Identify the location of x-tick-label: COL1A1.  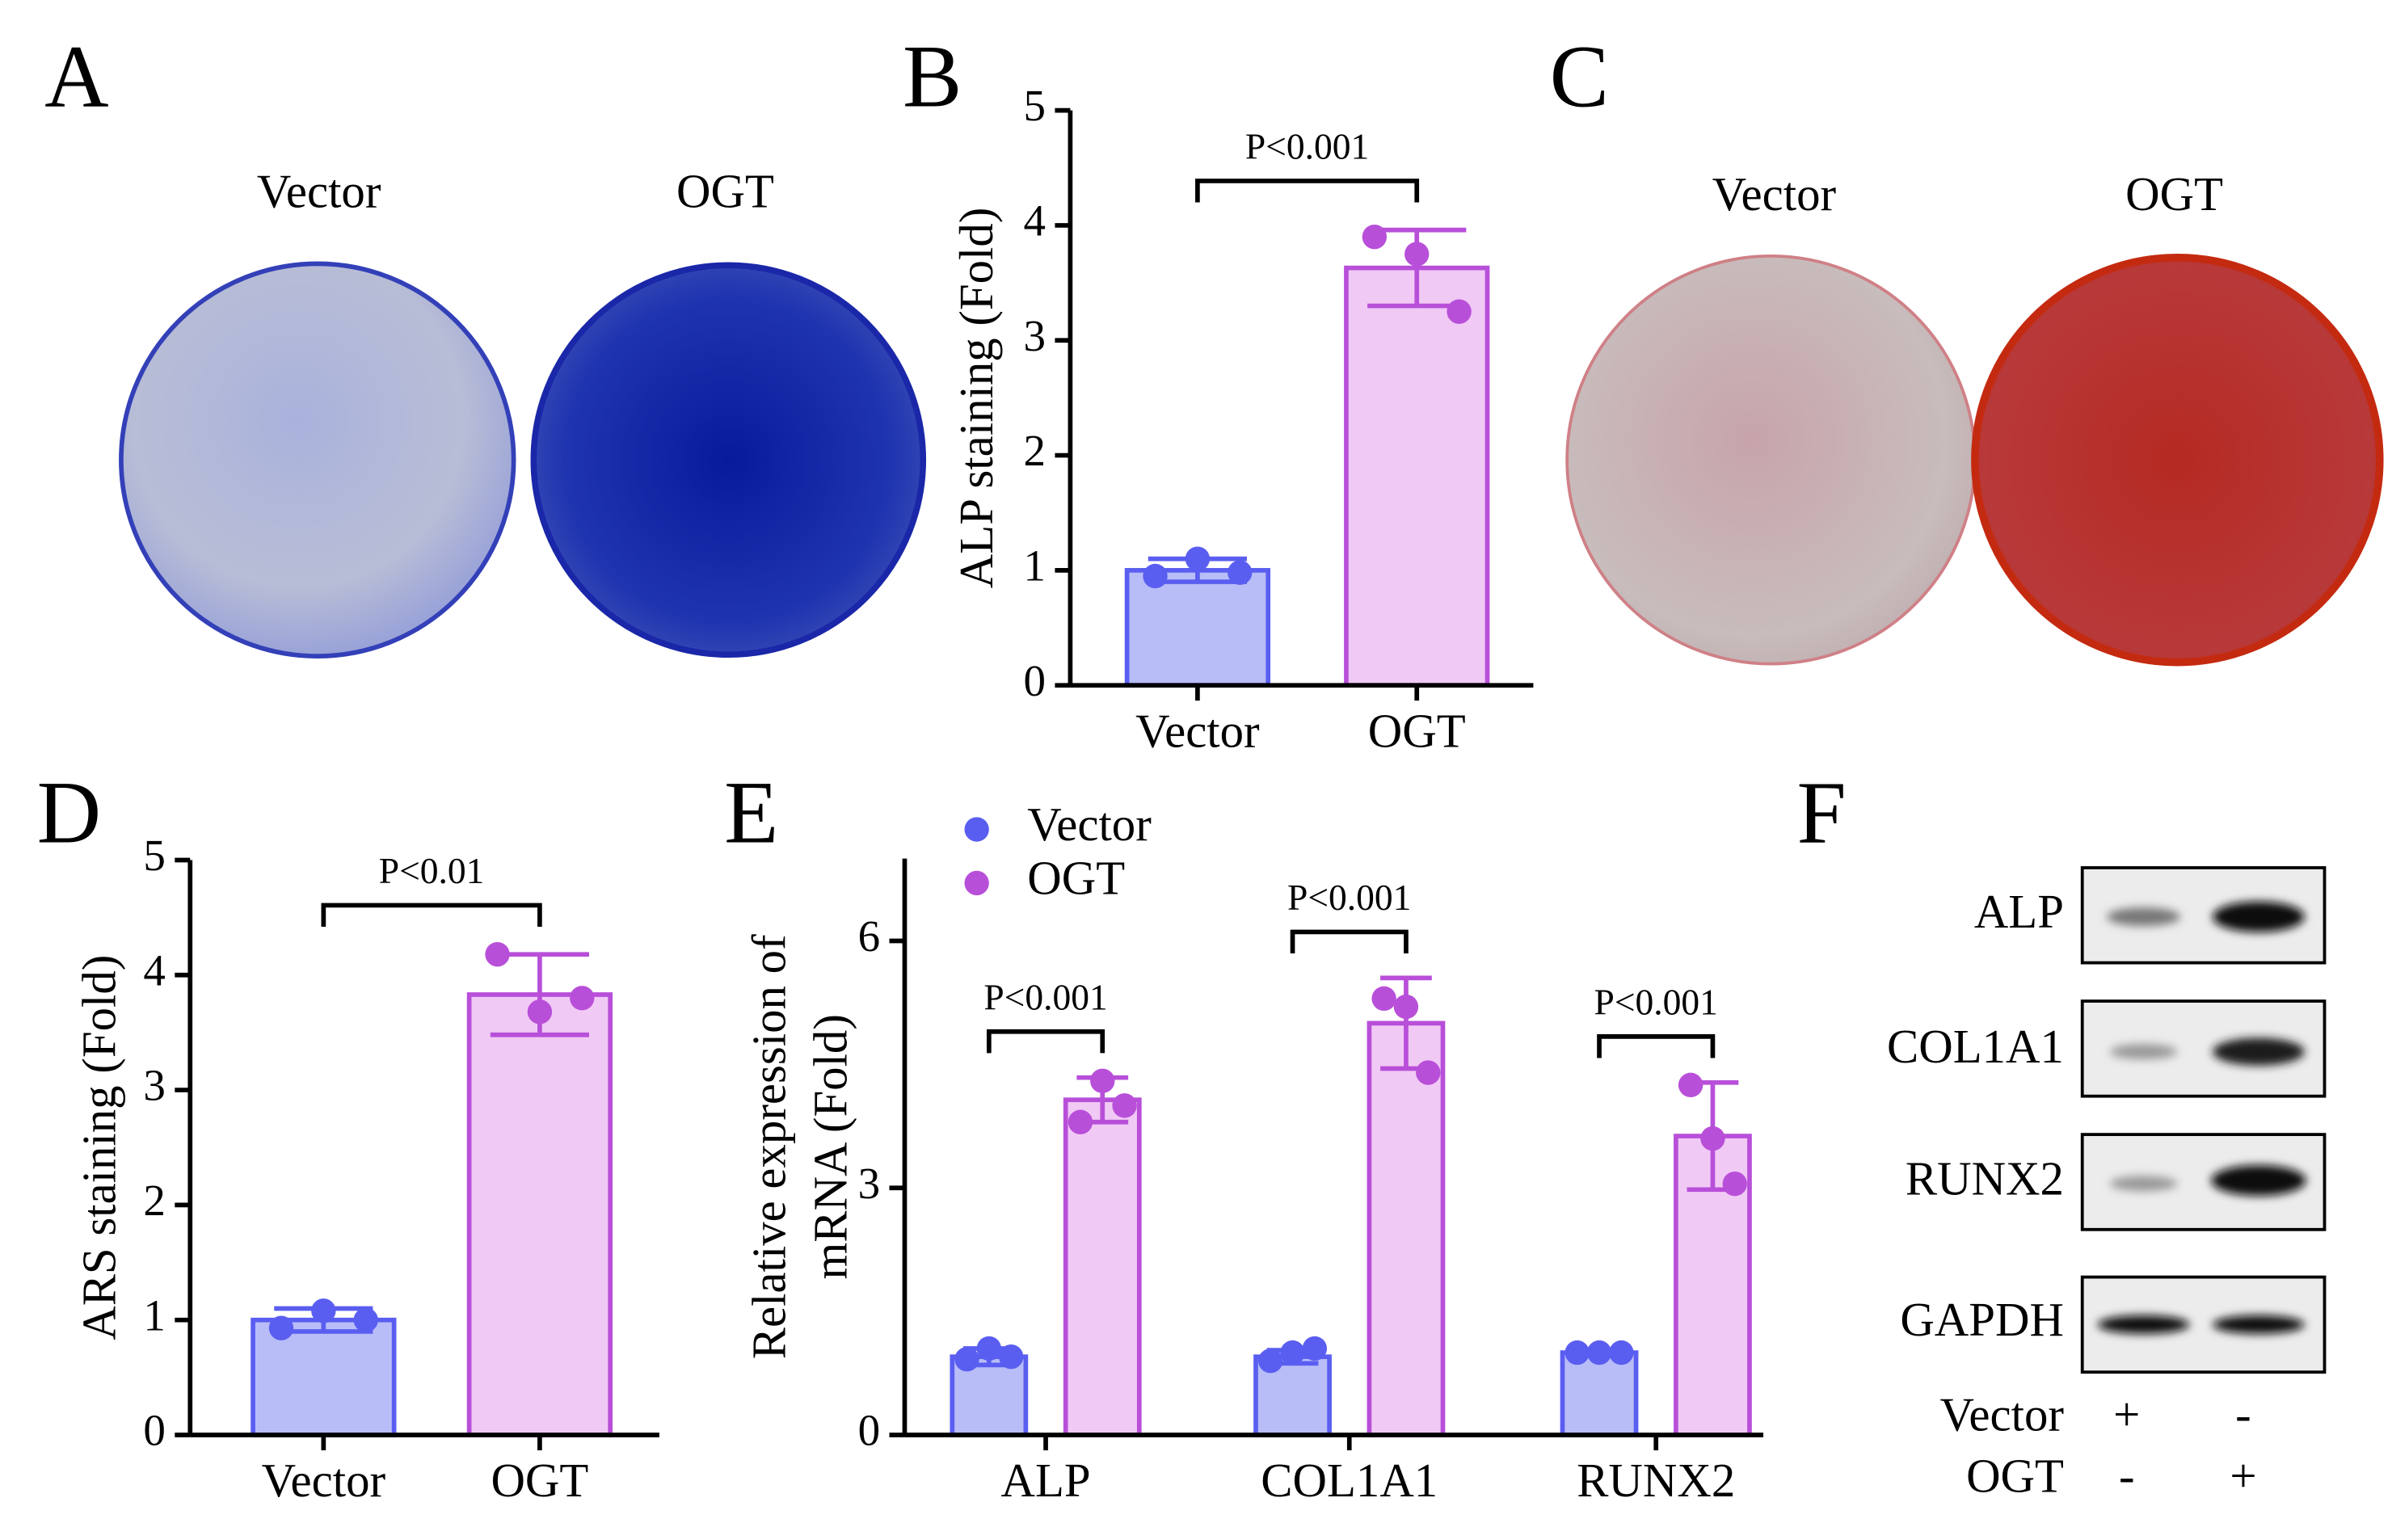
(1349, 1480).